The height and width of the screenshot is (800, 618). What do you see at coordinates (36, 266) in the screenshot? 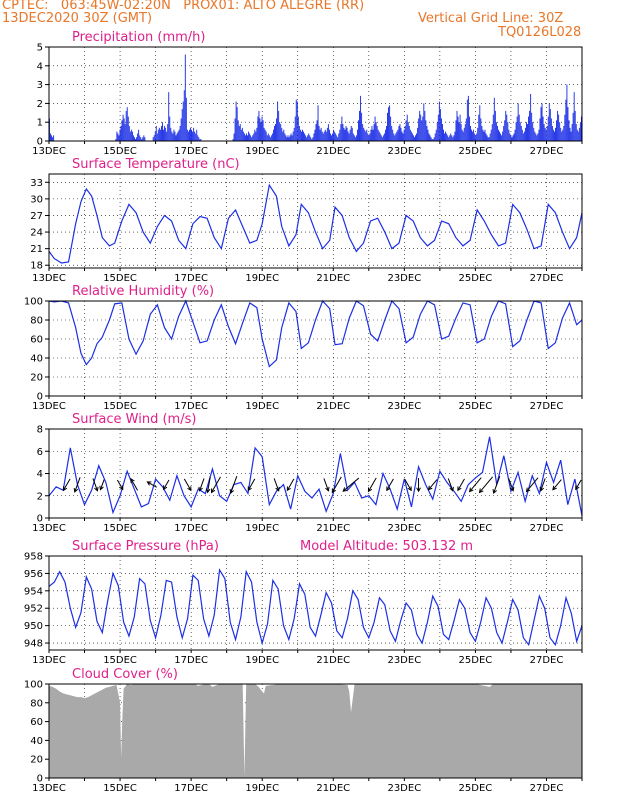
I see `y-tick-label: 18` at bounding box center [36, 266].